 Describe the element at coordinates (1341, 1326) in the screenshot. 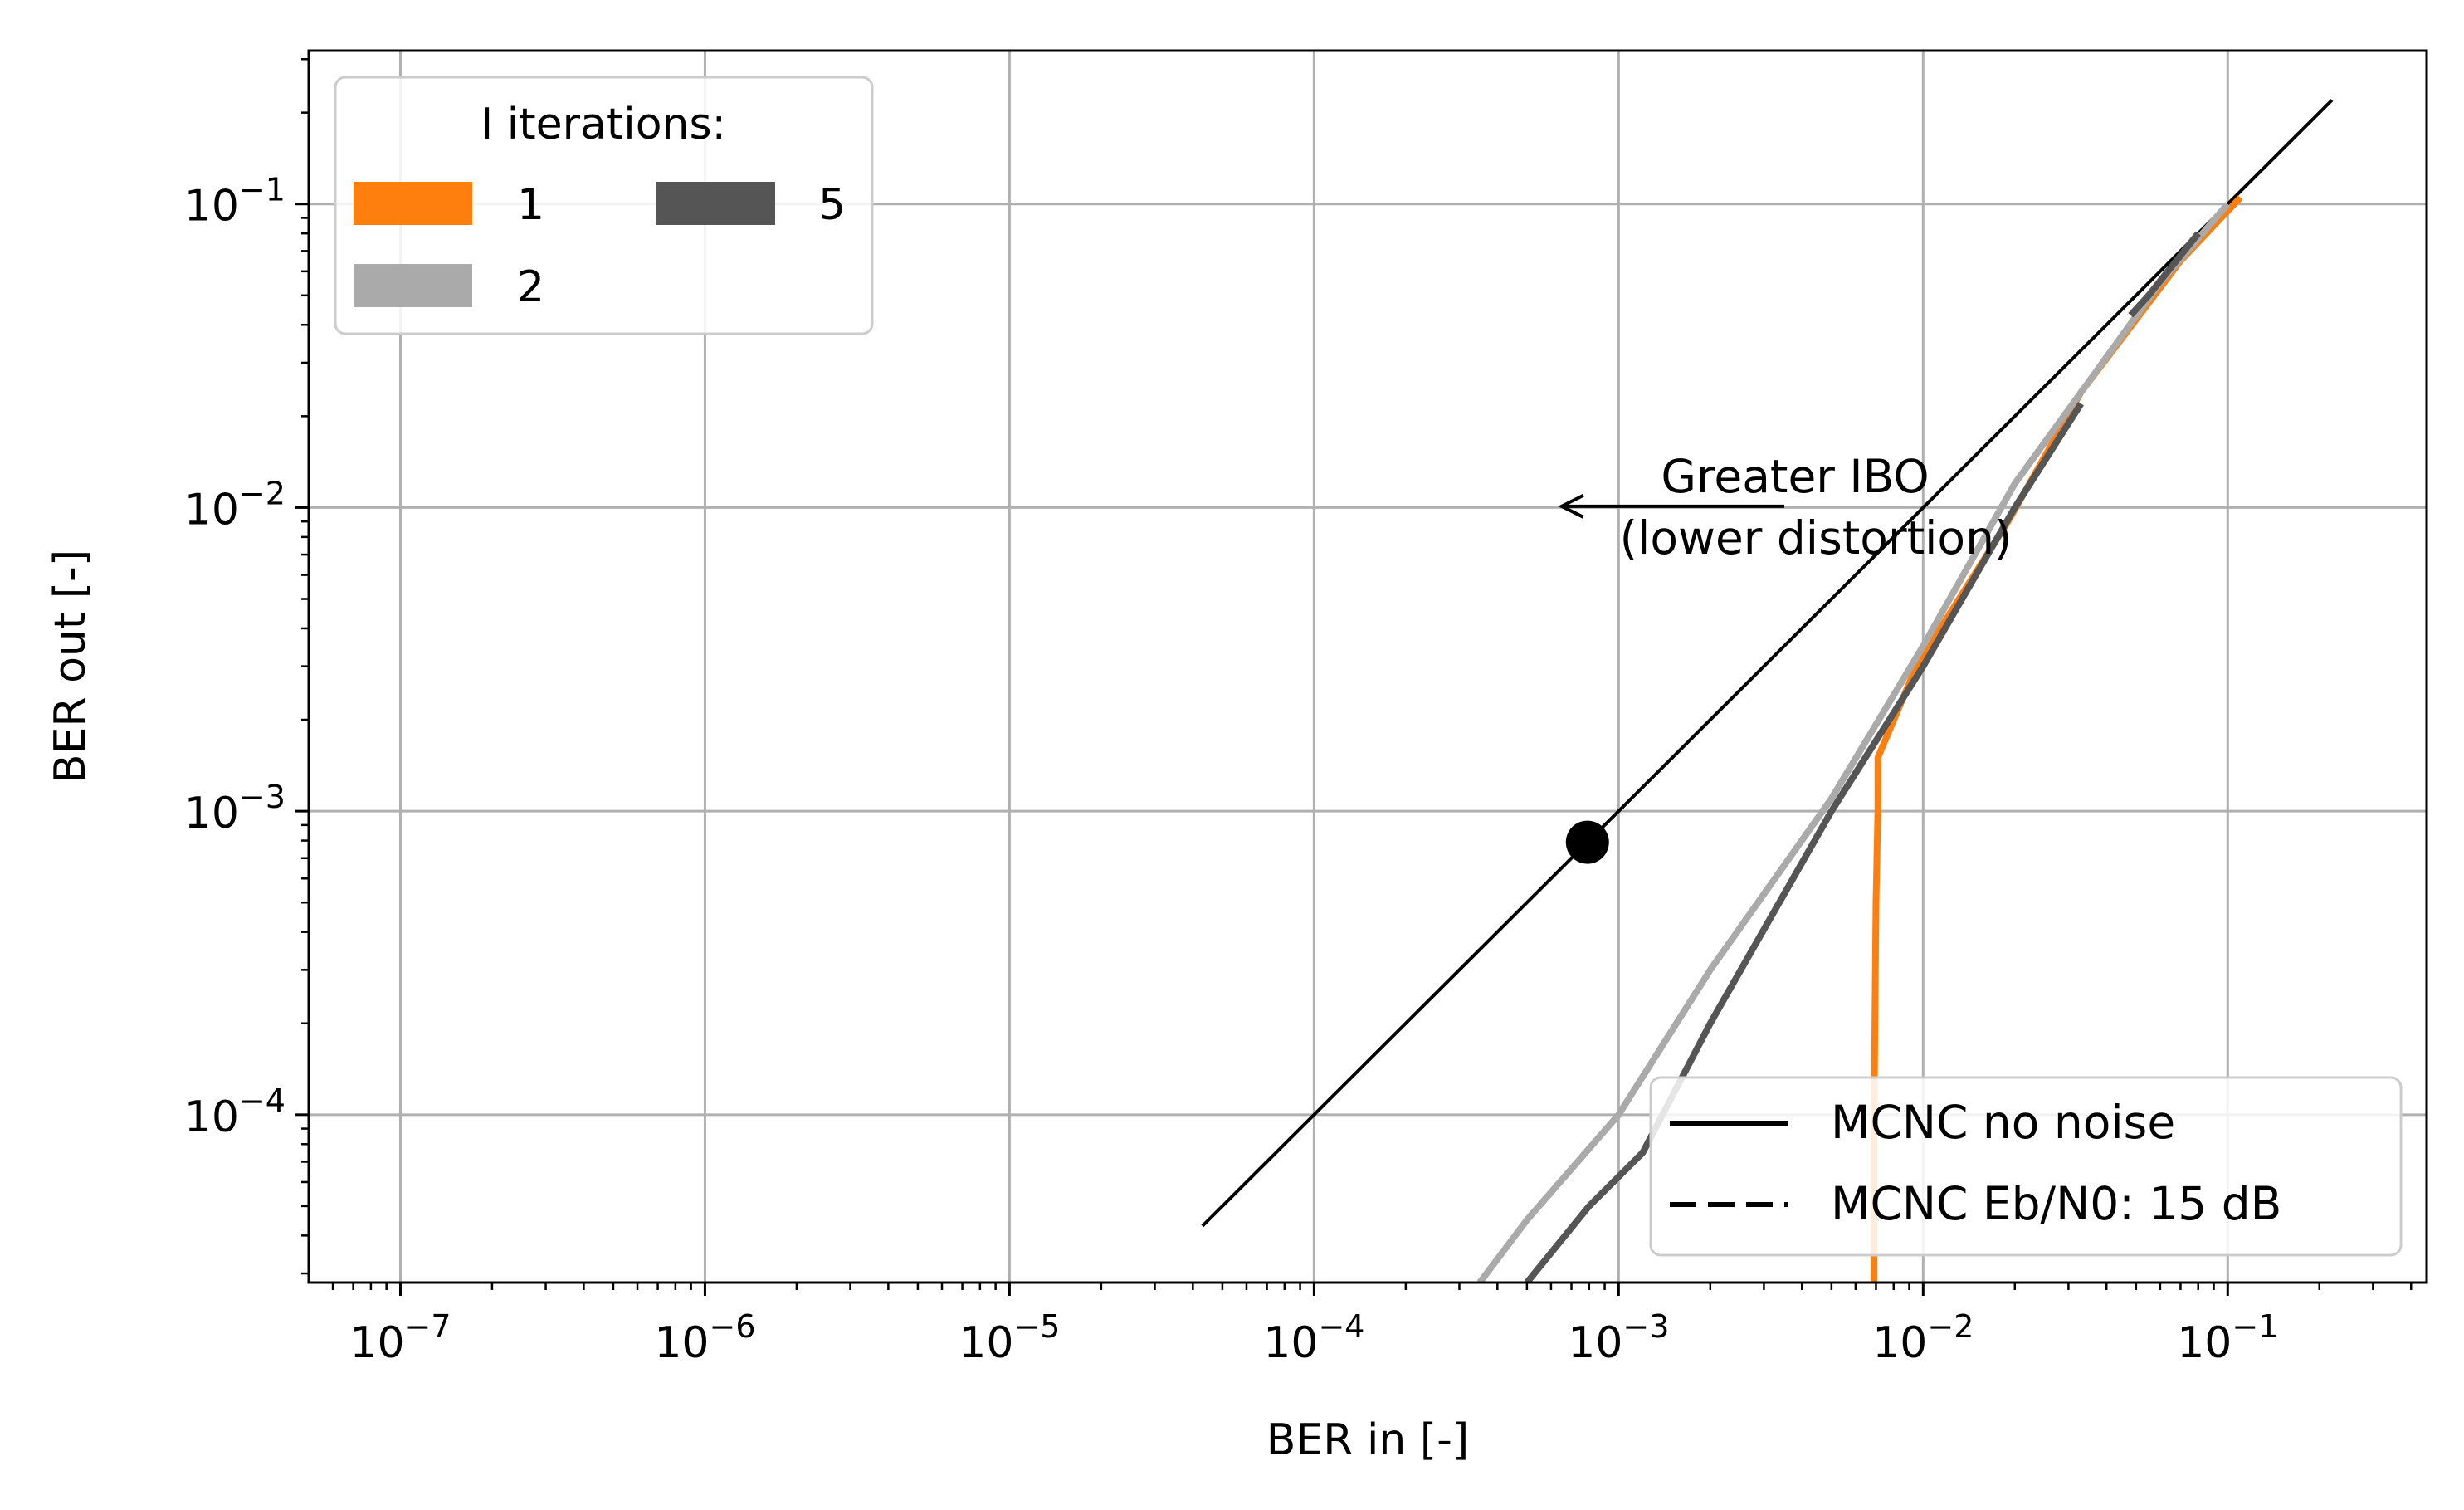

I see `x-tick-exponent: −4` at that location.